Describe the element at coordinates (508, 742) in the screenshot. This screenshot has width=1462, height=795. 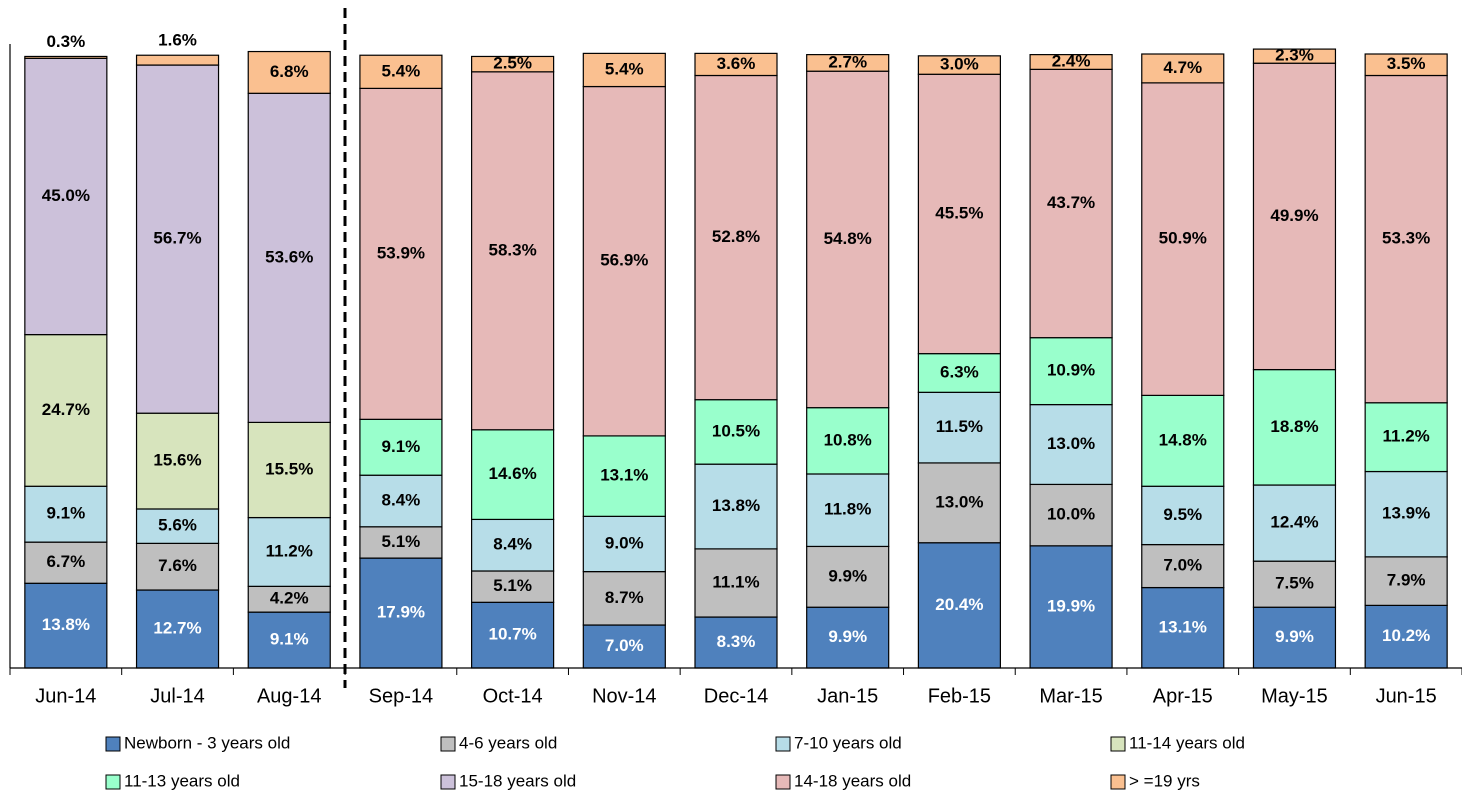
I see `legend-label: 4-6 years old` at that location.